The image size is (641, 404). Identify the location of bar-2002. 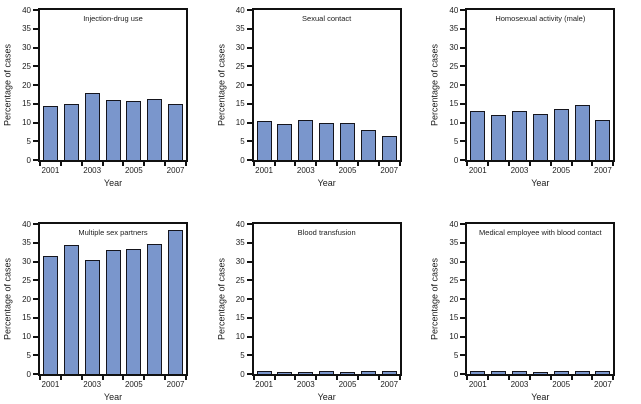
(71, 131).